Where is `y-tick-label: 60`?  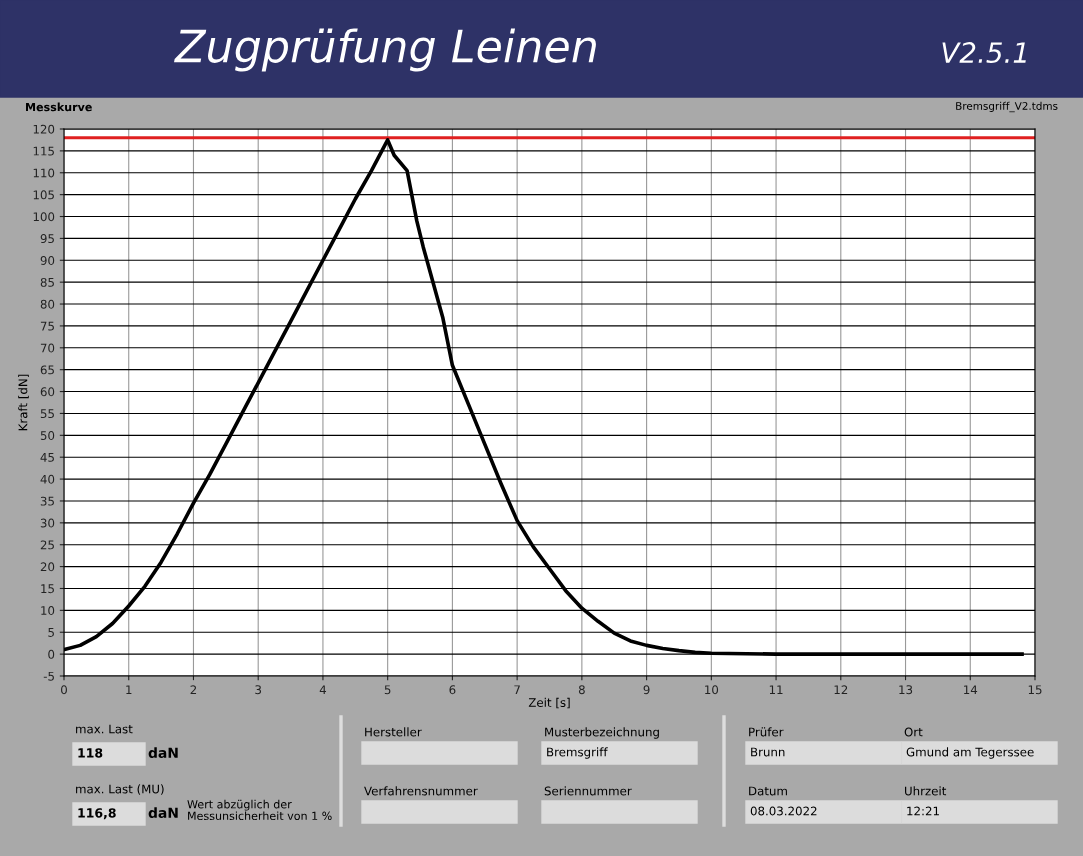
y-tick-label: 60 is located at coordinates (47, 392).